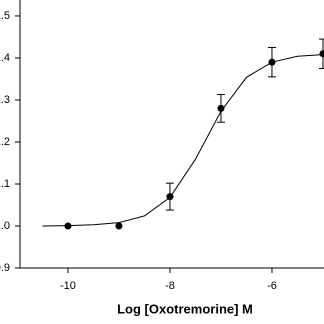 The width and height of the screenshot is (324, 324). Describe the element at coordinates (5, 16) in the screenshot. I see `y-tick-label: 1.5` at that location.